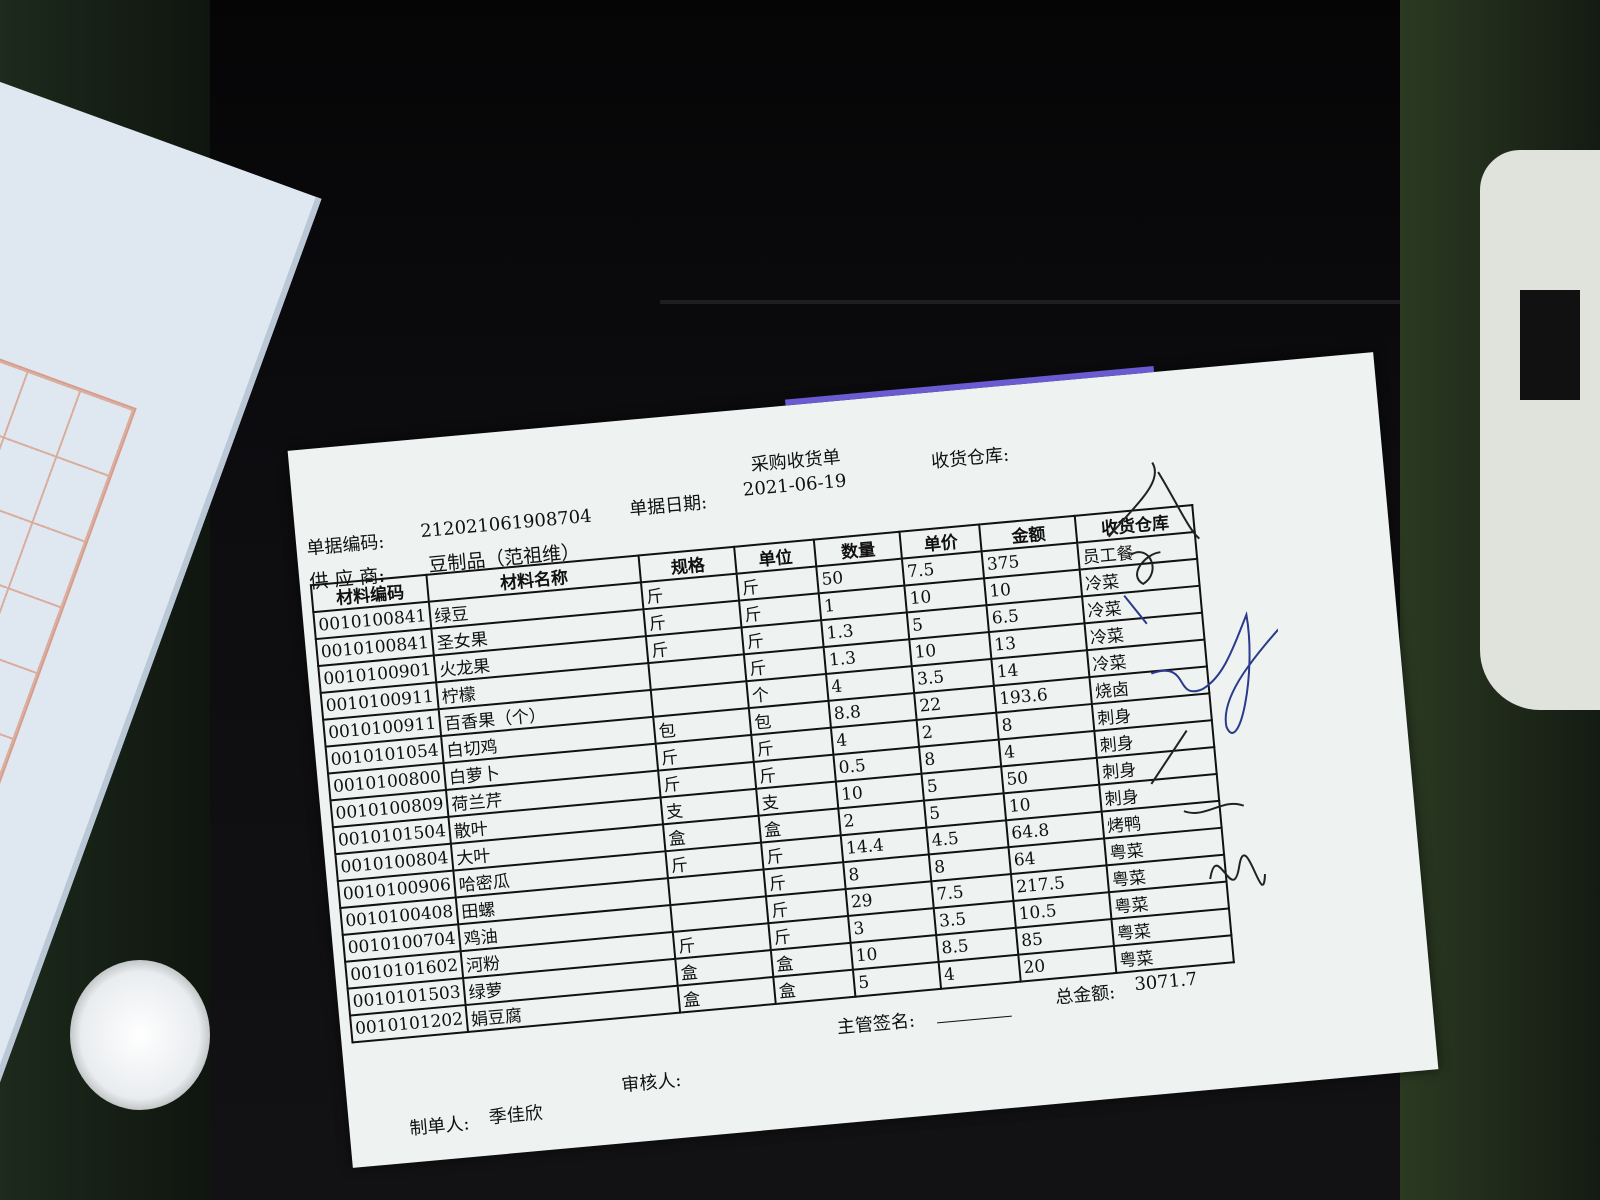 The height and width of the screenshot is (1200, 1600). What do you see at coordinates (876, 1024) in the screenshot?
I see `supervisor-label: 主管签名:` at bounding box center [876, 1024].